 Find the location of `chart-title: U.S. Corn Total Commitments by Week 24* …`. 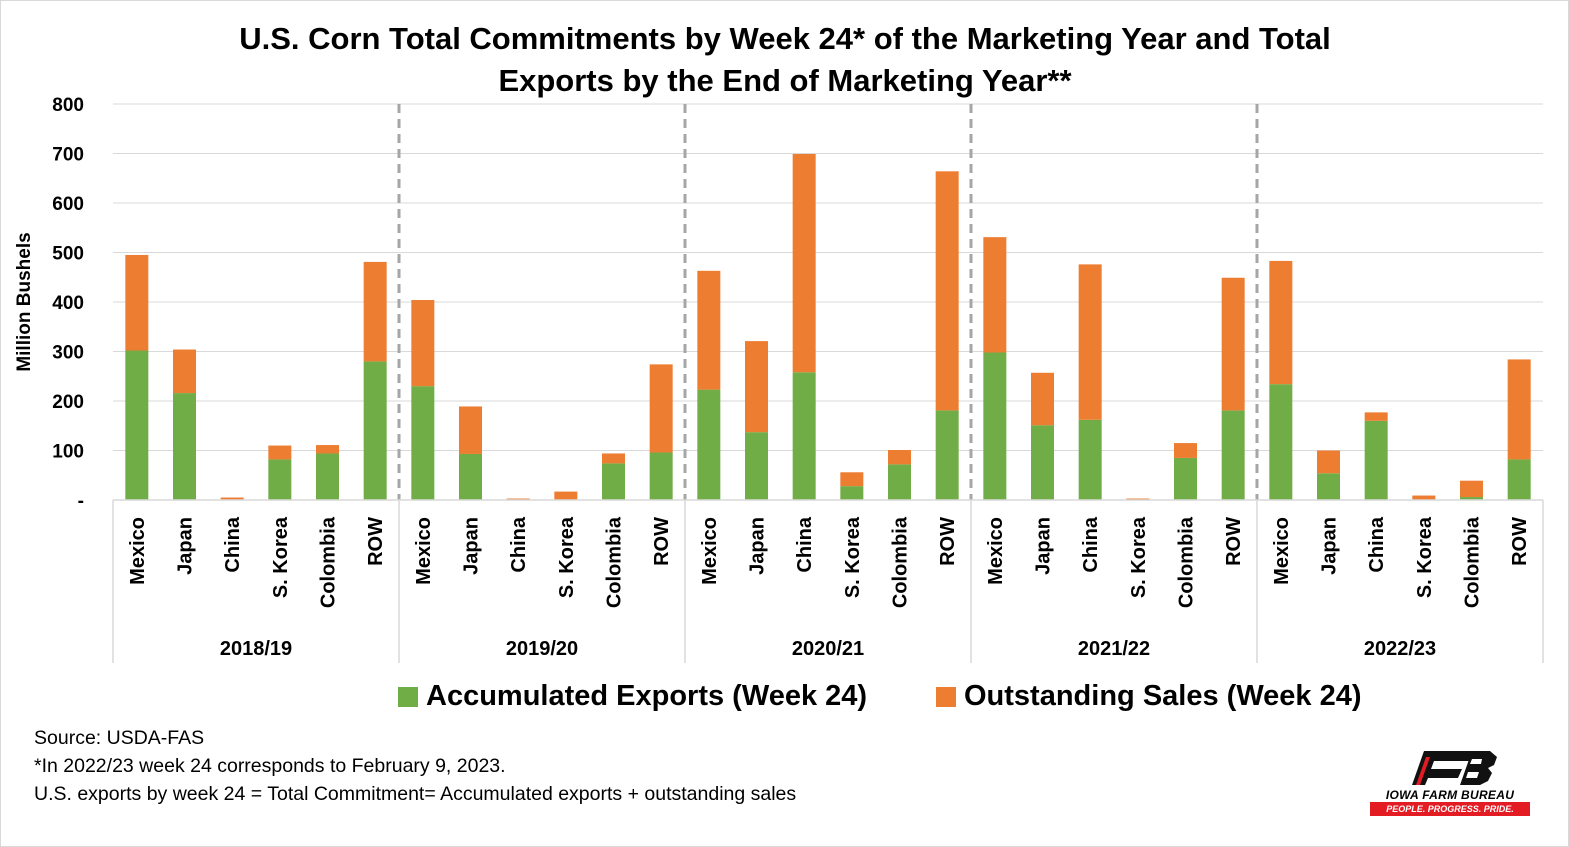

chart-title: U.S. Corn Total Commitments by Week 24* … is located at coordinates (785, 60).